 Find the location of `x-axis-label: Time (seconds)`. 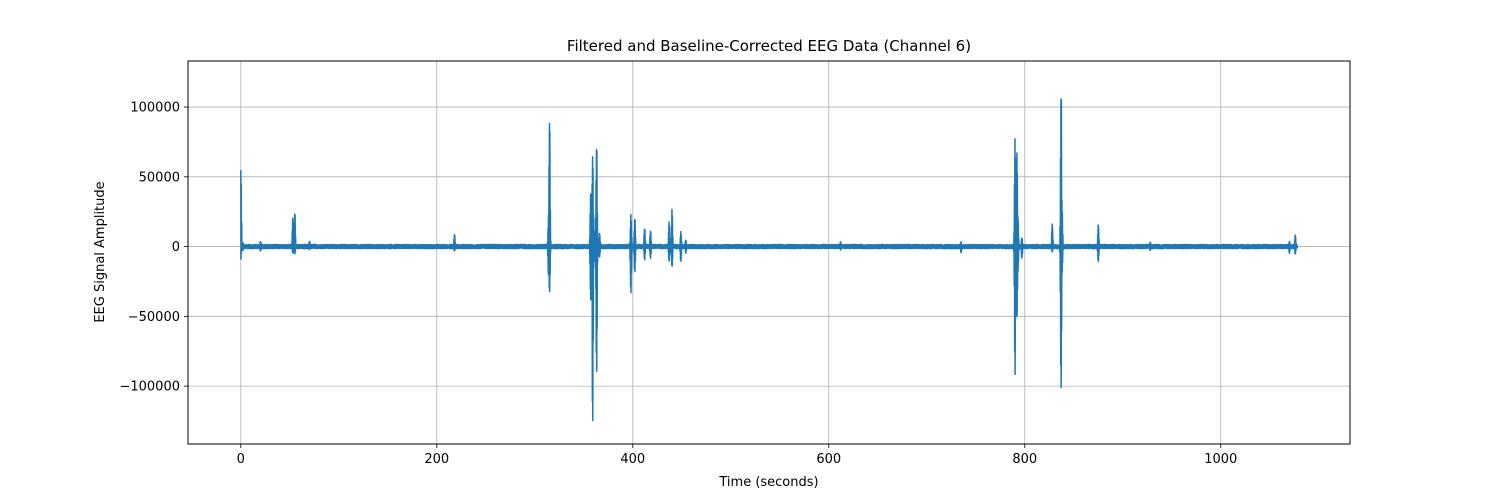

x-axis-label: Time (seconds) is located at coordinates (768, 482).